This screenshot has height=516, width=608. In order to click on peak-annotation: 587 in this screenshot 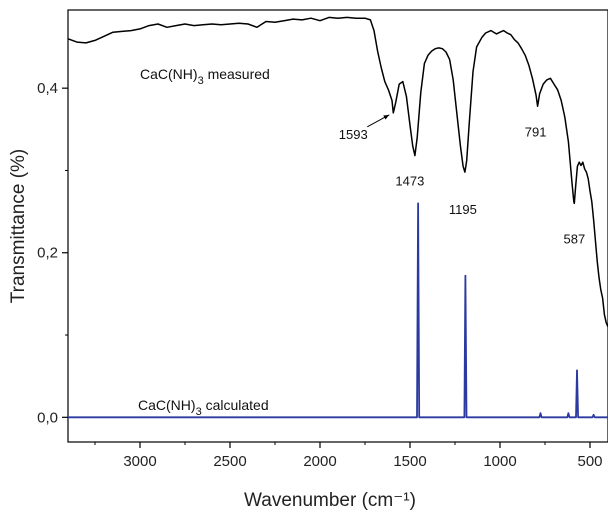, I will do `click(574, 238)`.